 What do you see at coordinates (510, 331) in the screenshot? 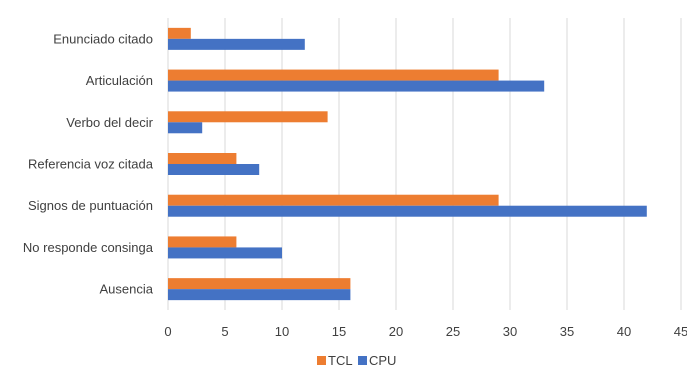
I see `x-tick-label: 30` at bounding box center [510, 331].